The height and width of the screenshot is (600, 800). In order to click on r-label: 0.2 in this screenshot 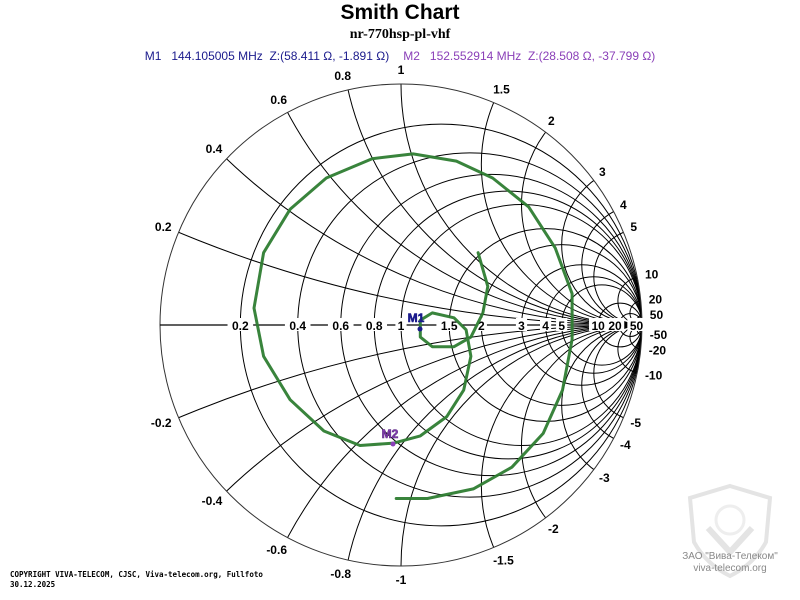, I will do `click(240, 326)`.